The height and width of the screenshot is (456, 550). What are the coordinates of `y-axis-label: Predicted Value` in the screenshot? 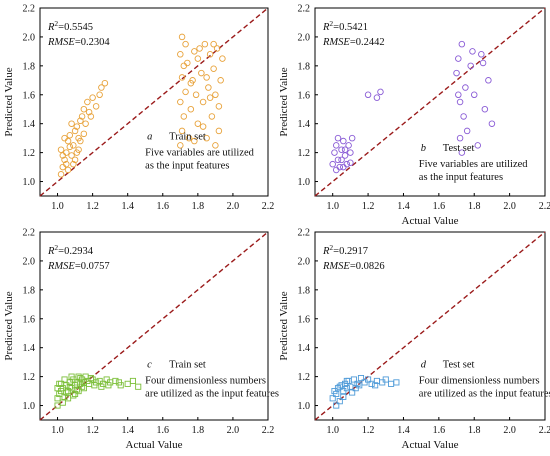 It's located at (9, 101).